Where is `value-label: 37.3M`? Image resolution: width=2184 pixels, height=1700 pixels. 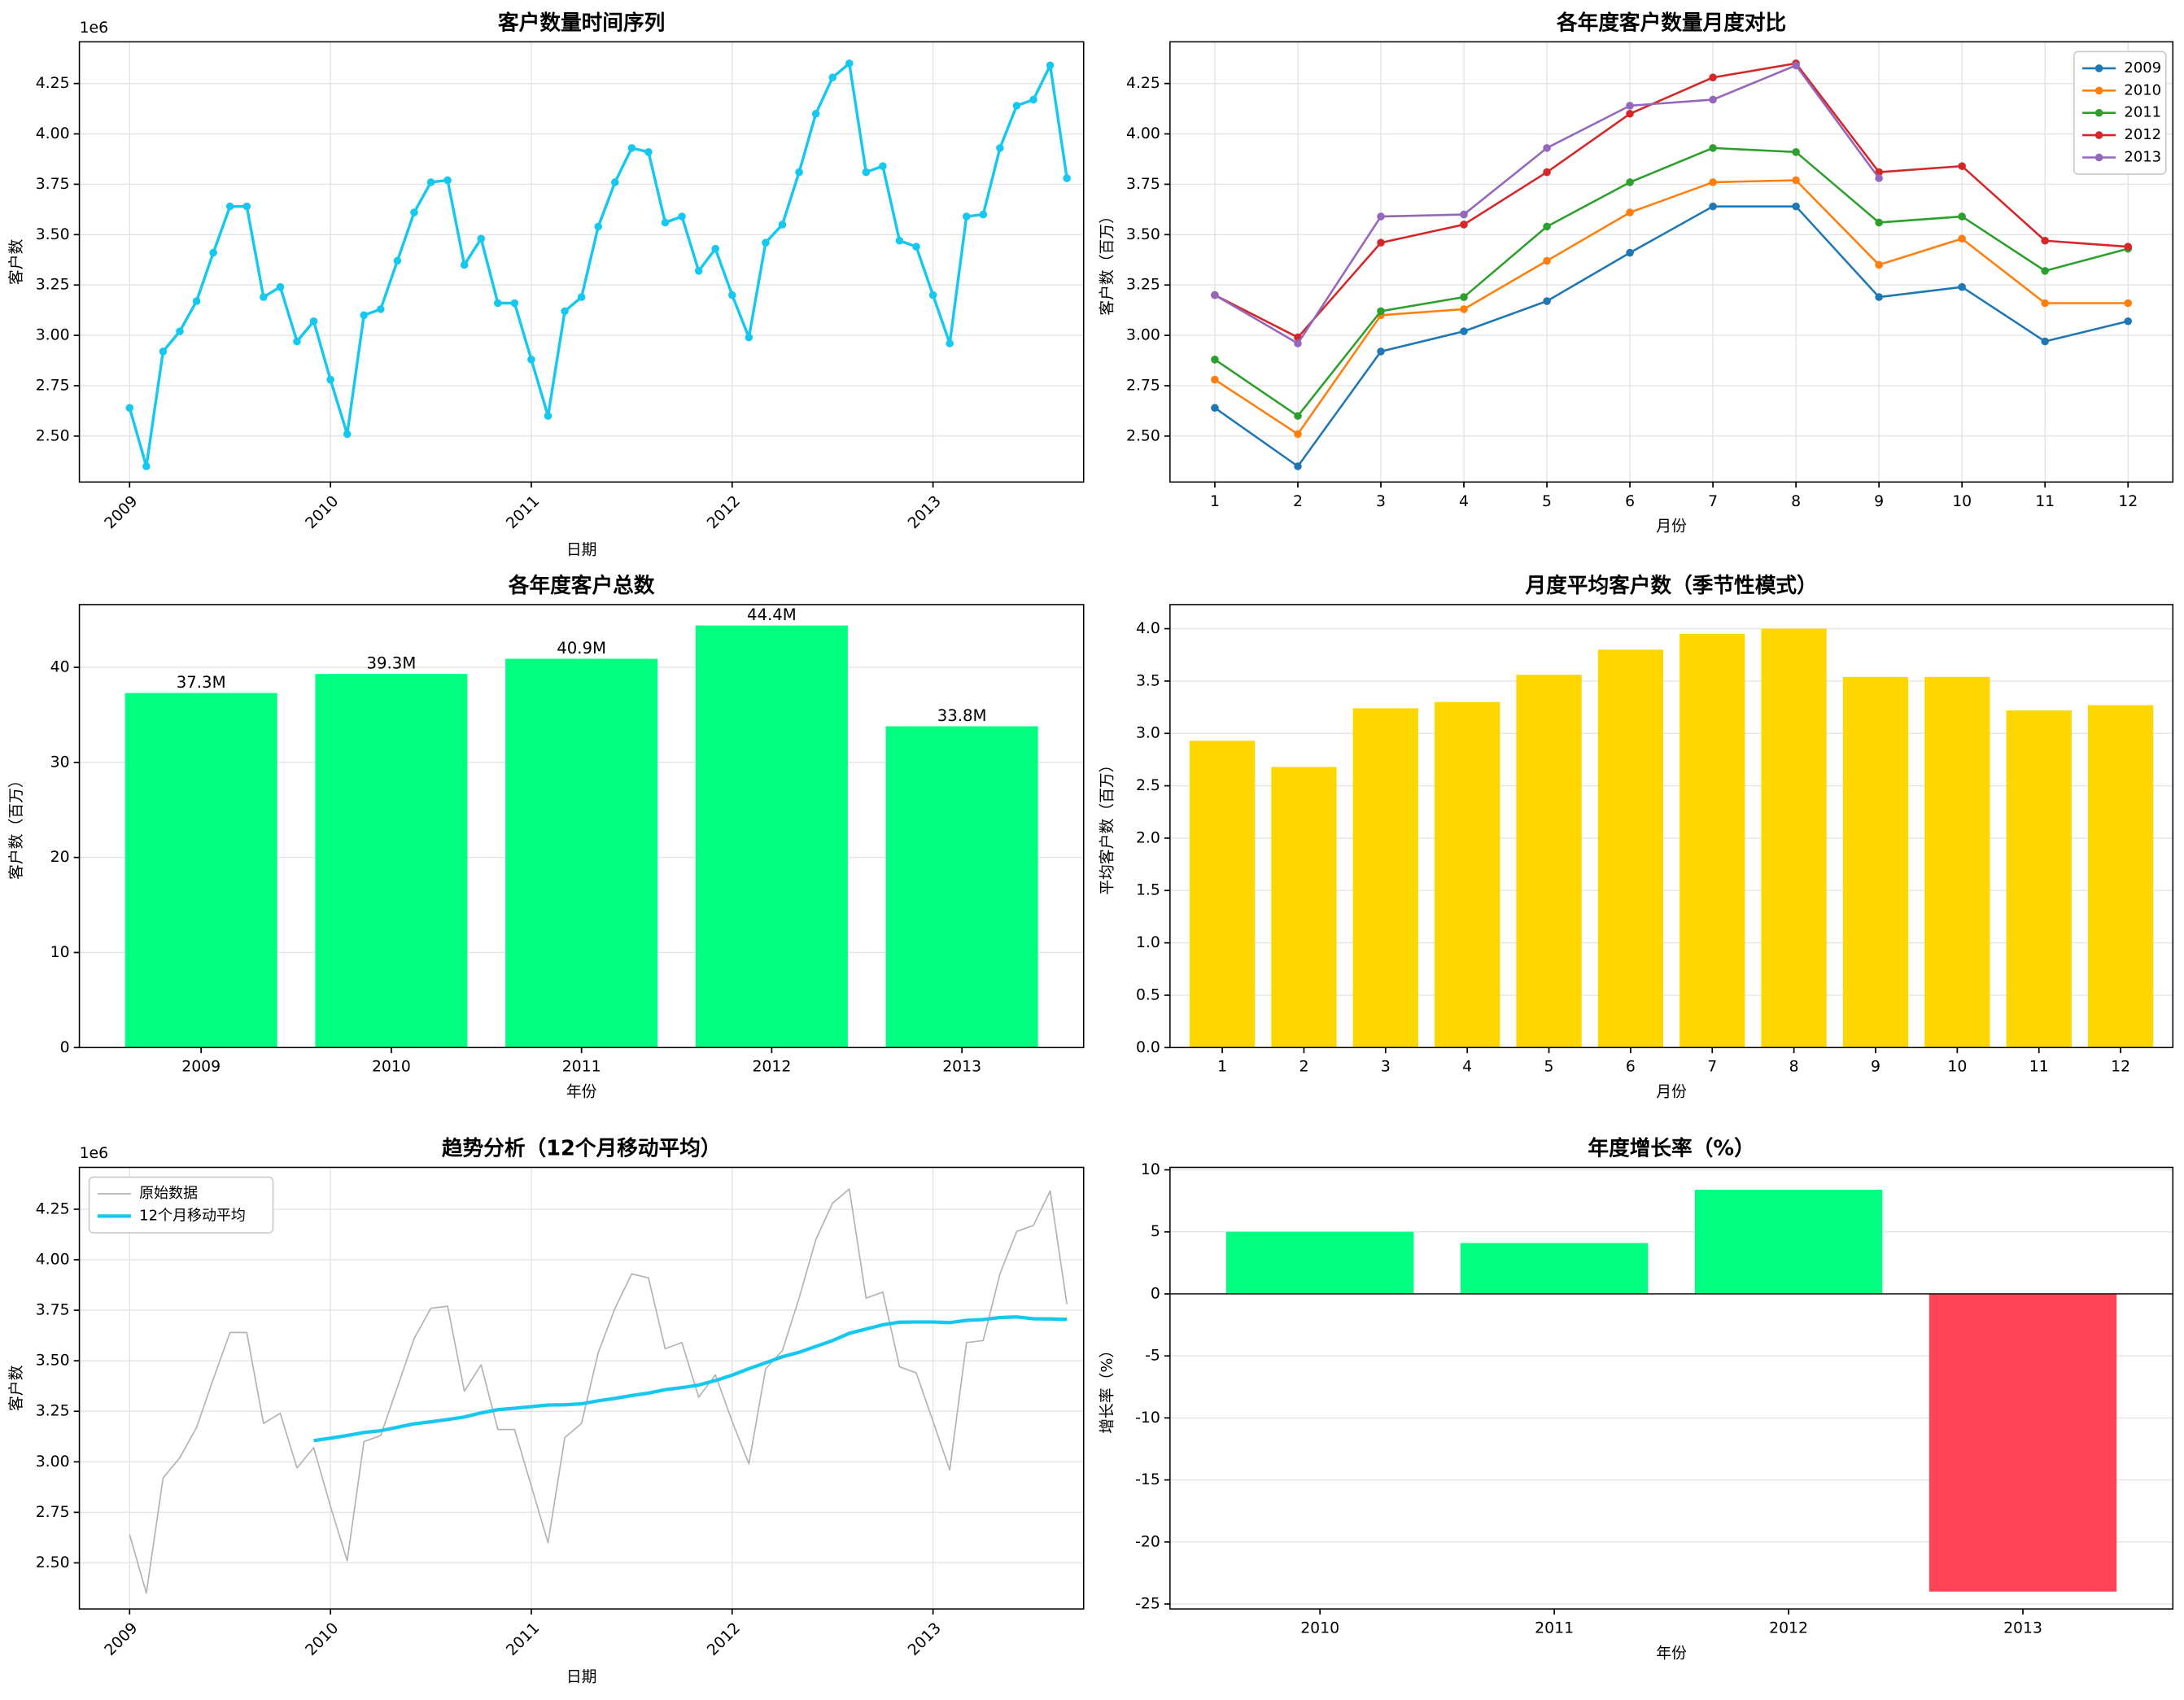 value-label: 37.3M is located at coordinates (202, 682).